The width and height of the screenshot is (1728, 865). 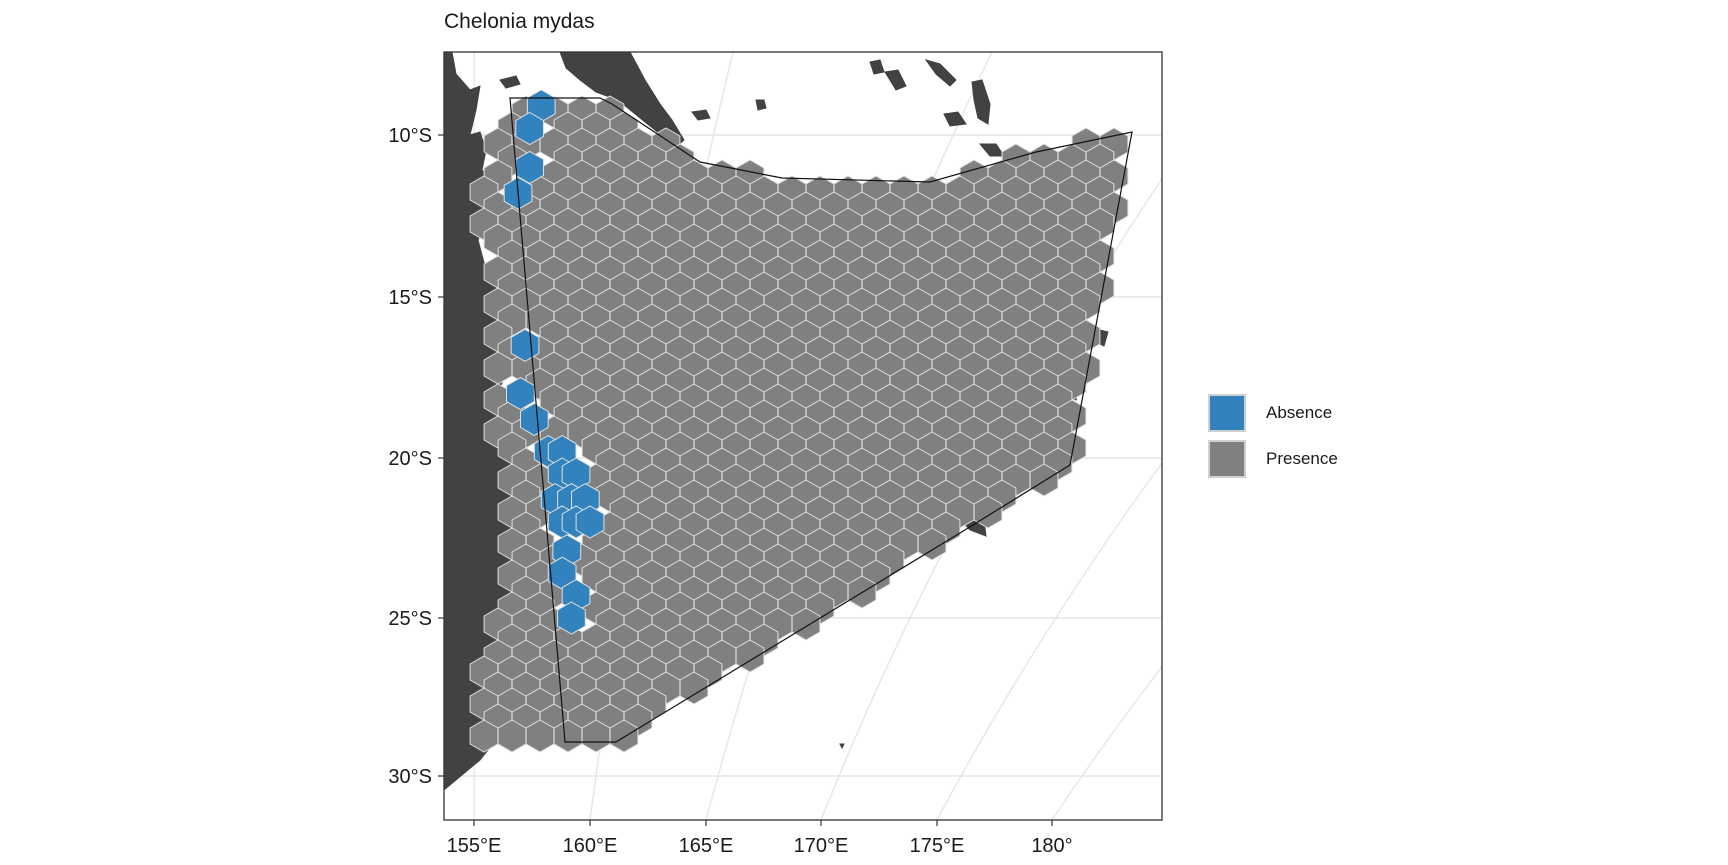 What do you see at coordinates (474, 846) in the screenshot?
I see `x-tick-label: 155°E` at bounding box center [474, 846].